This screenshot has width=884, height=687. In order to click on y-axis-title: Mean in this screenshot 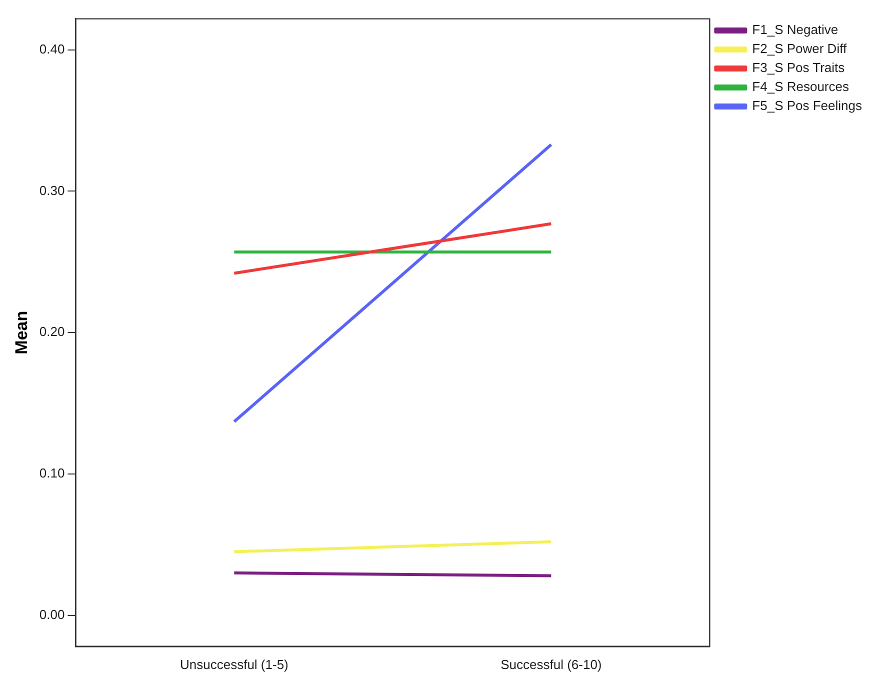, I will do `click(21, 332)`.